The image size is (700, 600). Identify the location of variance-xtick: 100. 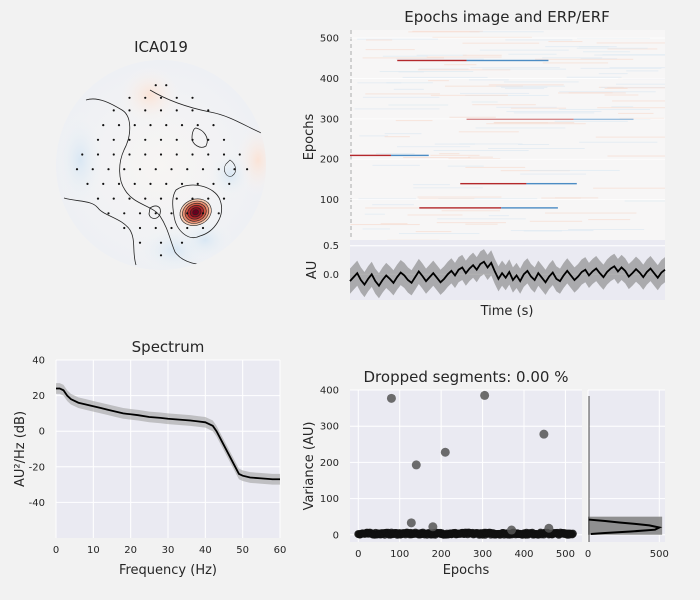
(399, 554).